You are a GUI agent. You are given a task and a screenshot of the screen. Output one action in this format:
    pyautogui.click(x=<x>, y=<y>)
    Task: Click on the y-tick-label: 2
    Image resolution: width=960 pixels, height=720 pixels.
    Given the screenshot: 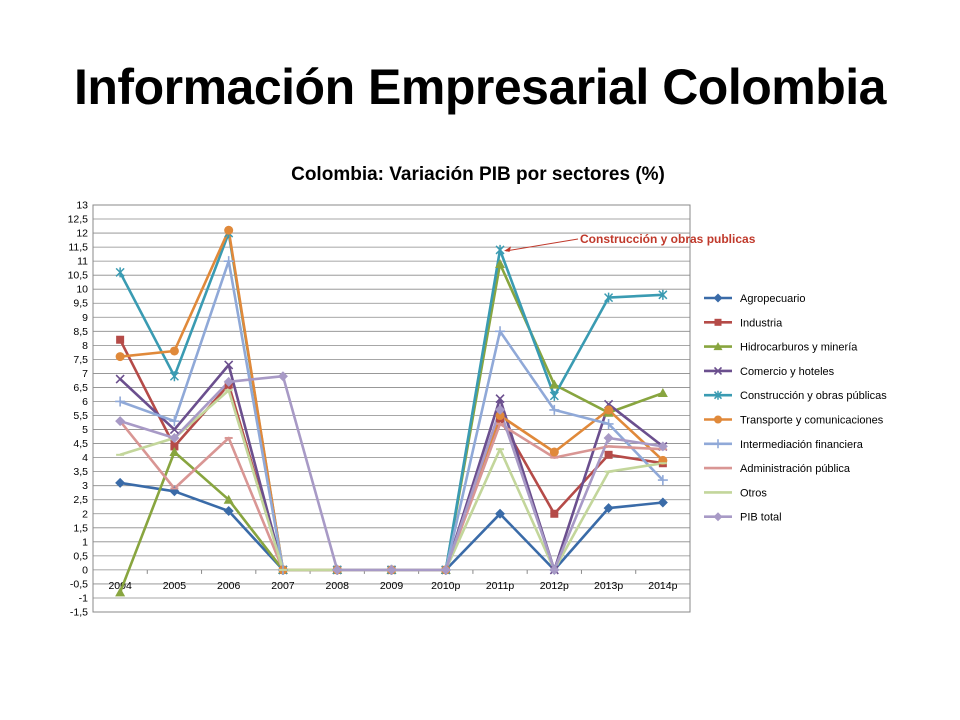 What is the action you would take?
    pyautogui.click(x=85, y=514)
    